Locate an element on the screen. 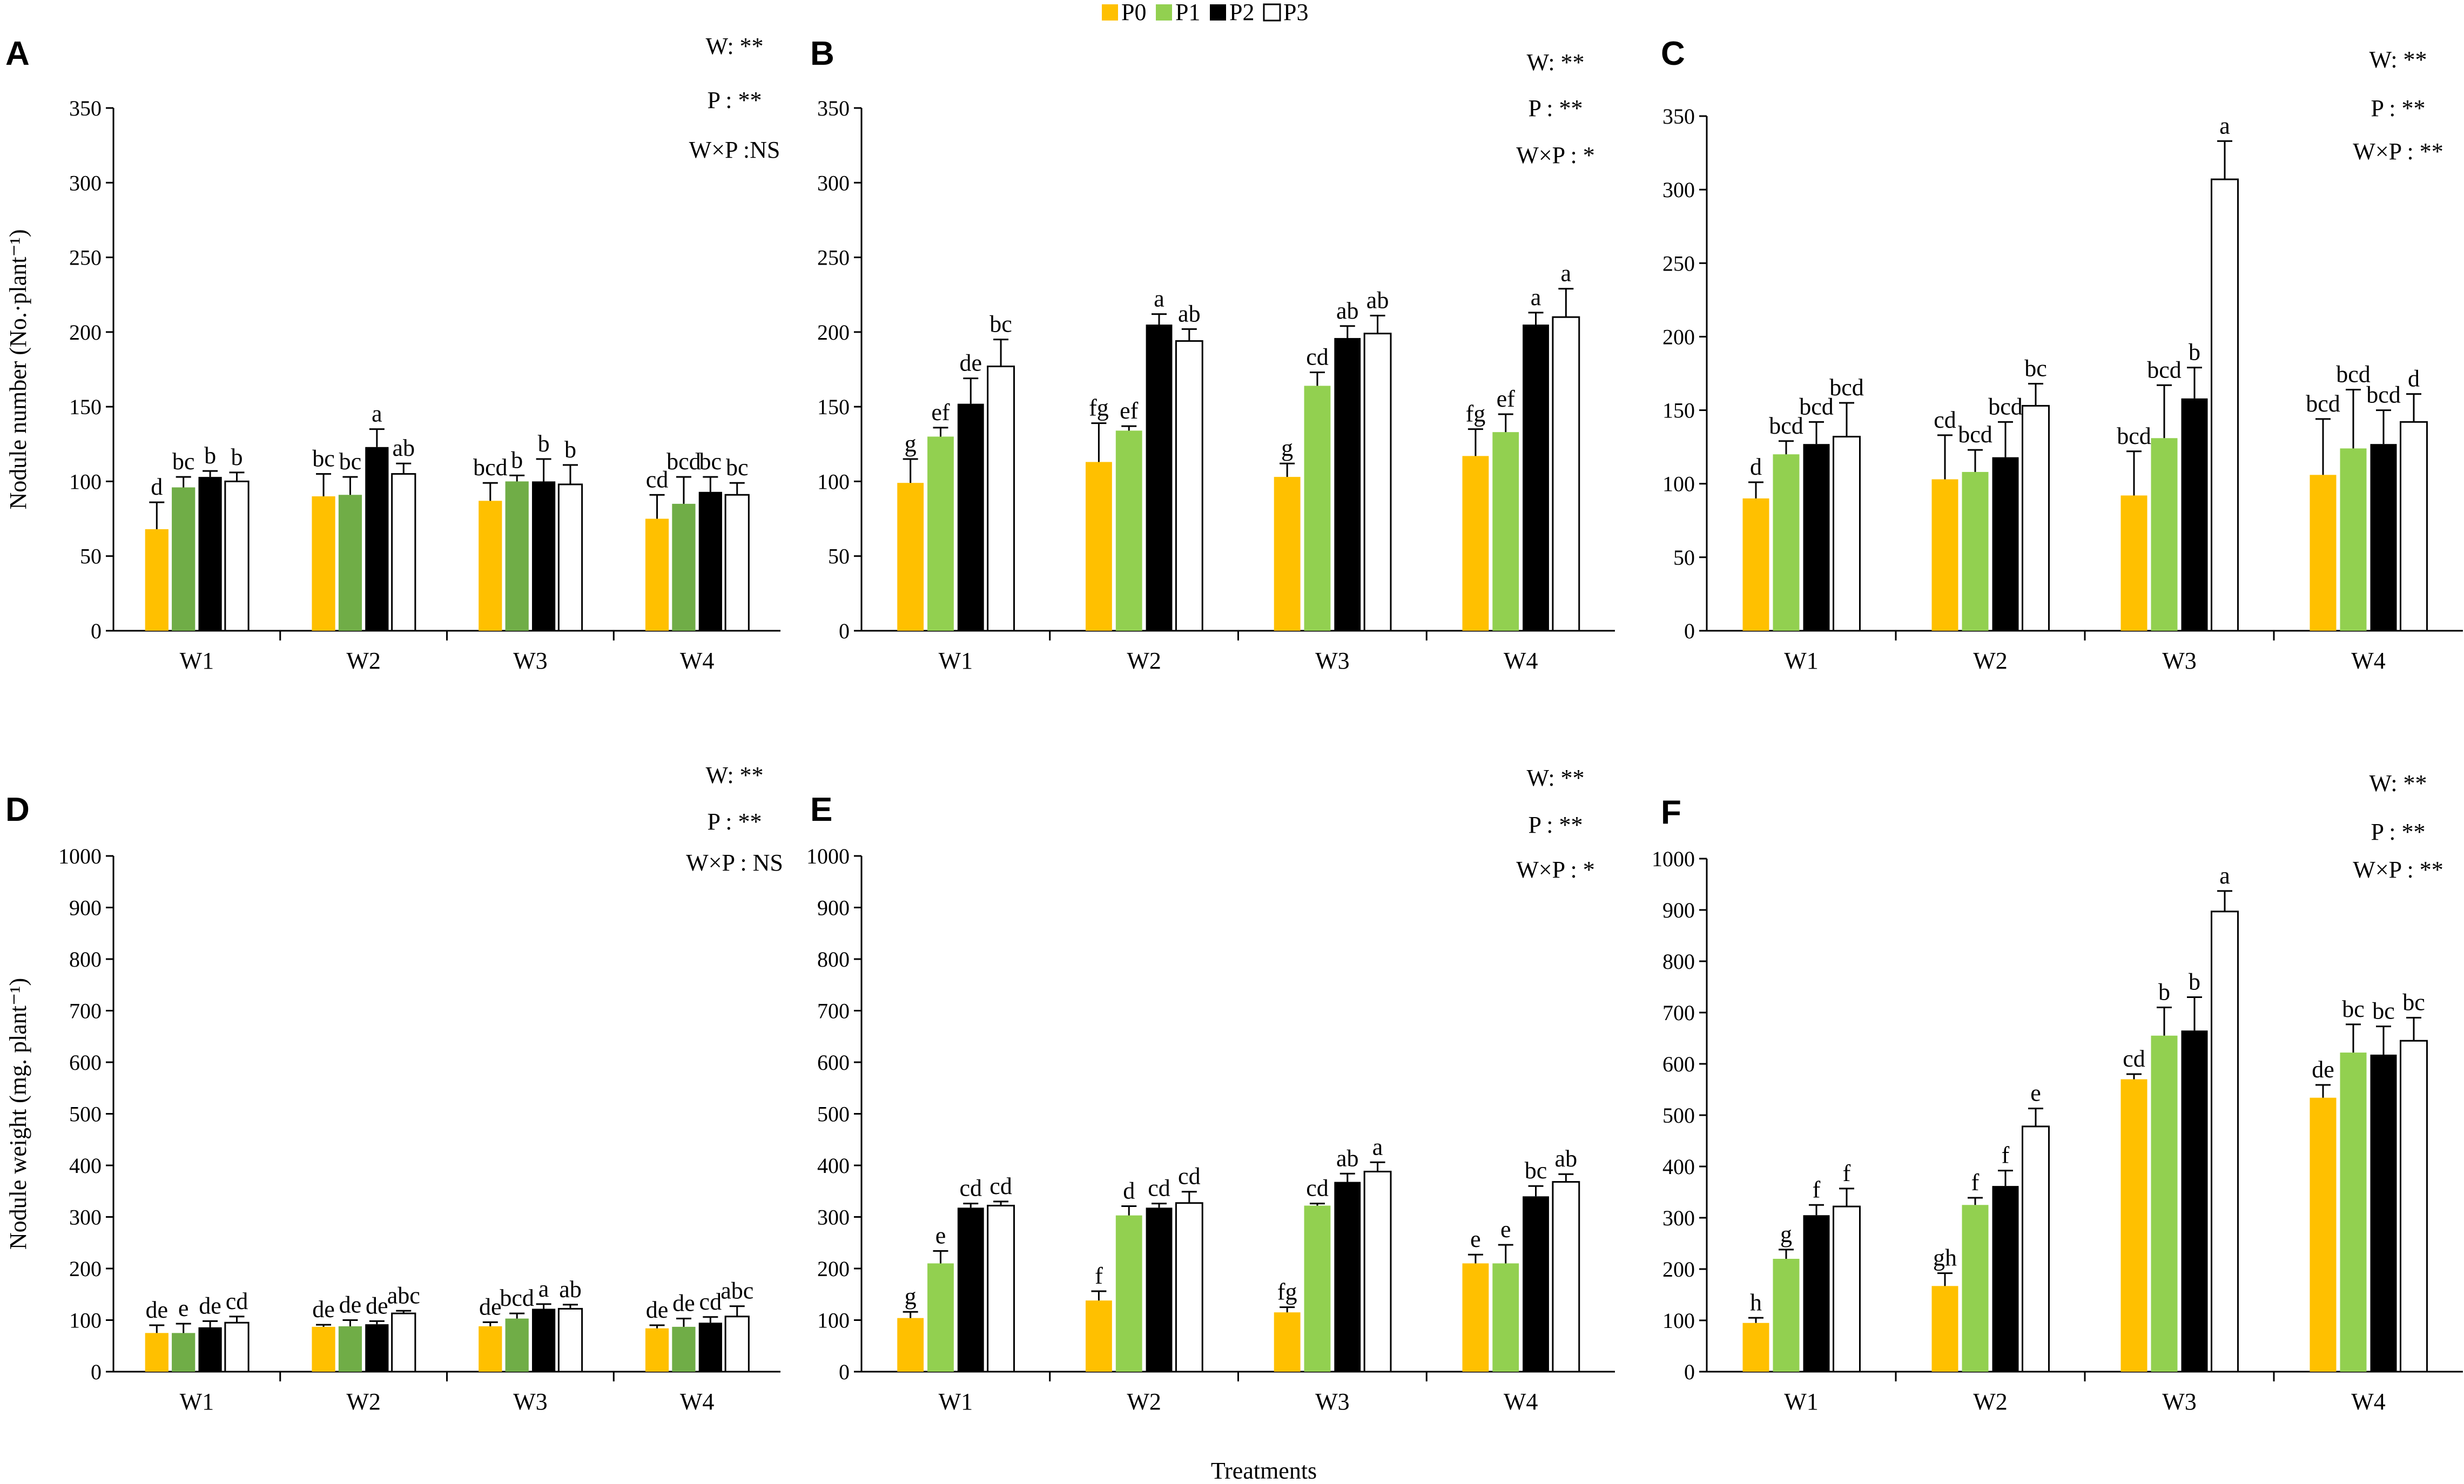  bar-p1-w1 is located at coordinates (940, 533).